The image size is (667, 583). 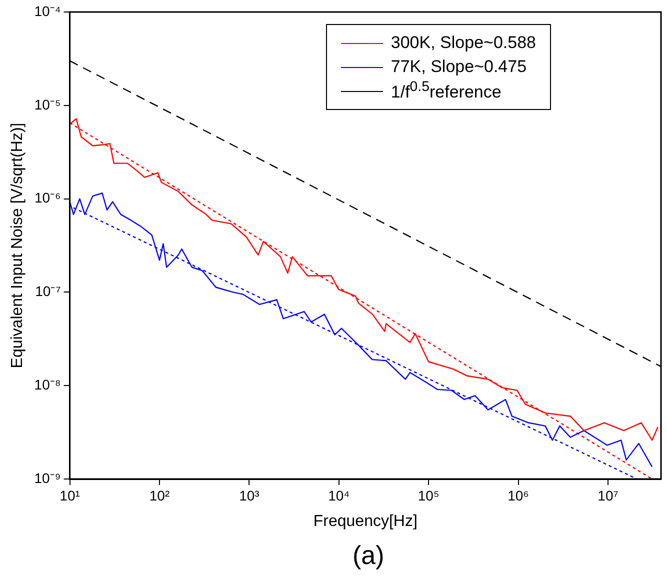 I want to click on x-tick-label: 10⁶, so click(x=518, y=495).